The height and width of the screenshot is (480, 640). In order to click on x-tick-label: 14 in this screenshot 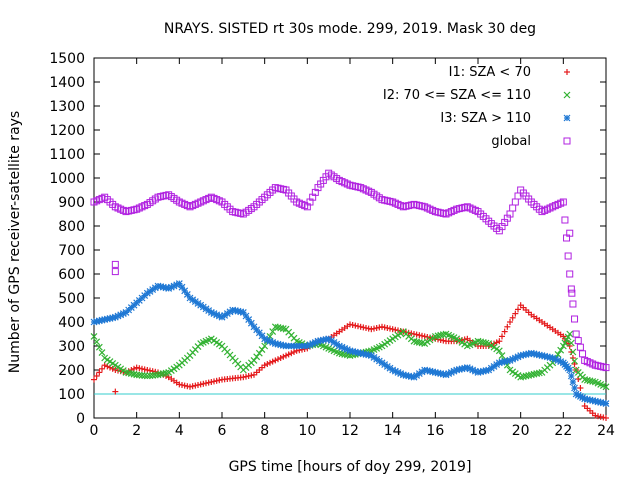, I will do `click(393, 431)`.